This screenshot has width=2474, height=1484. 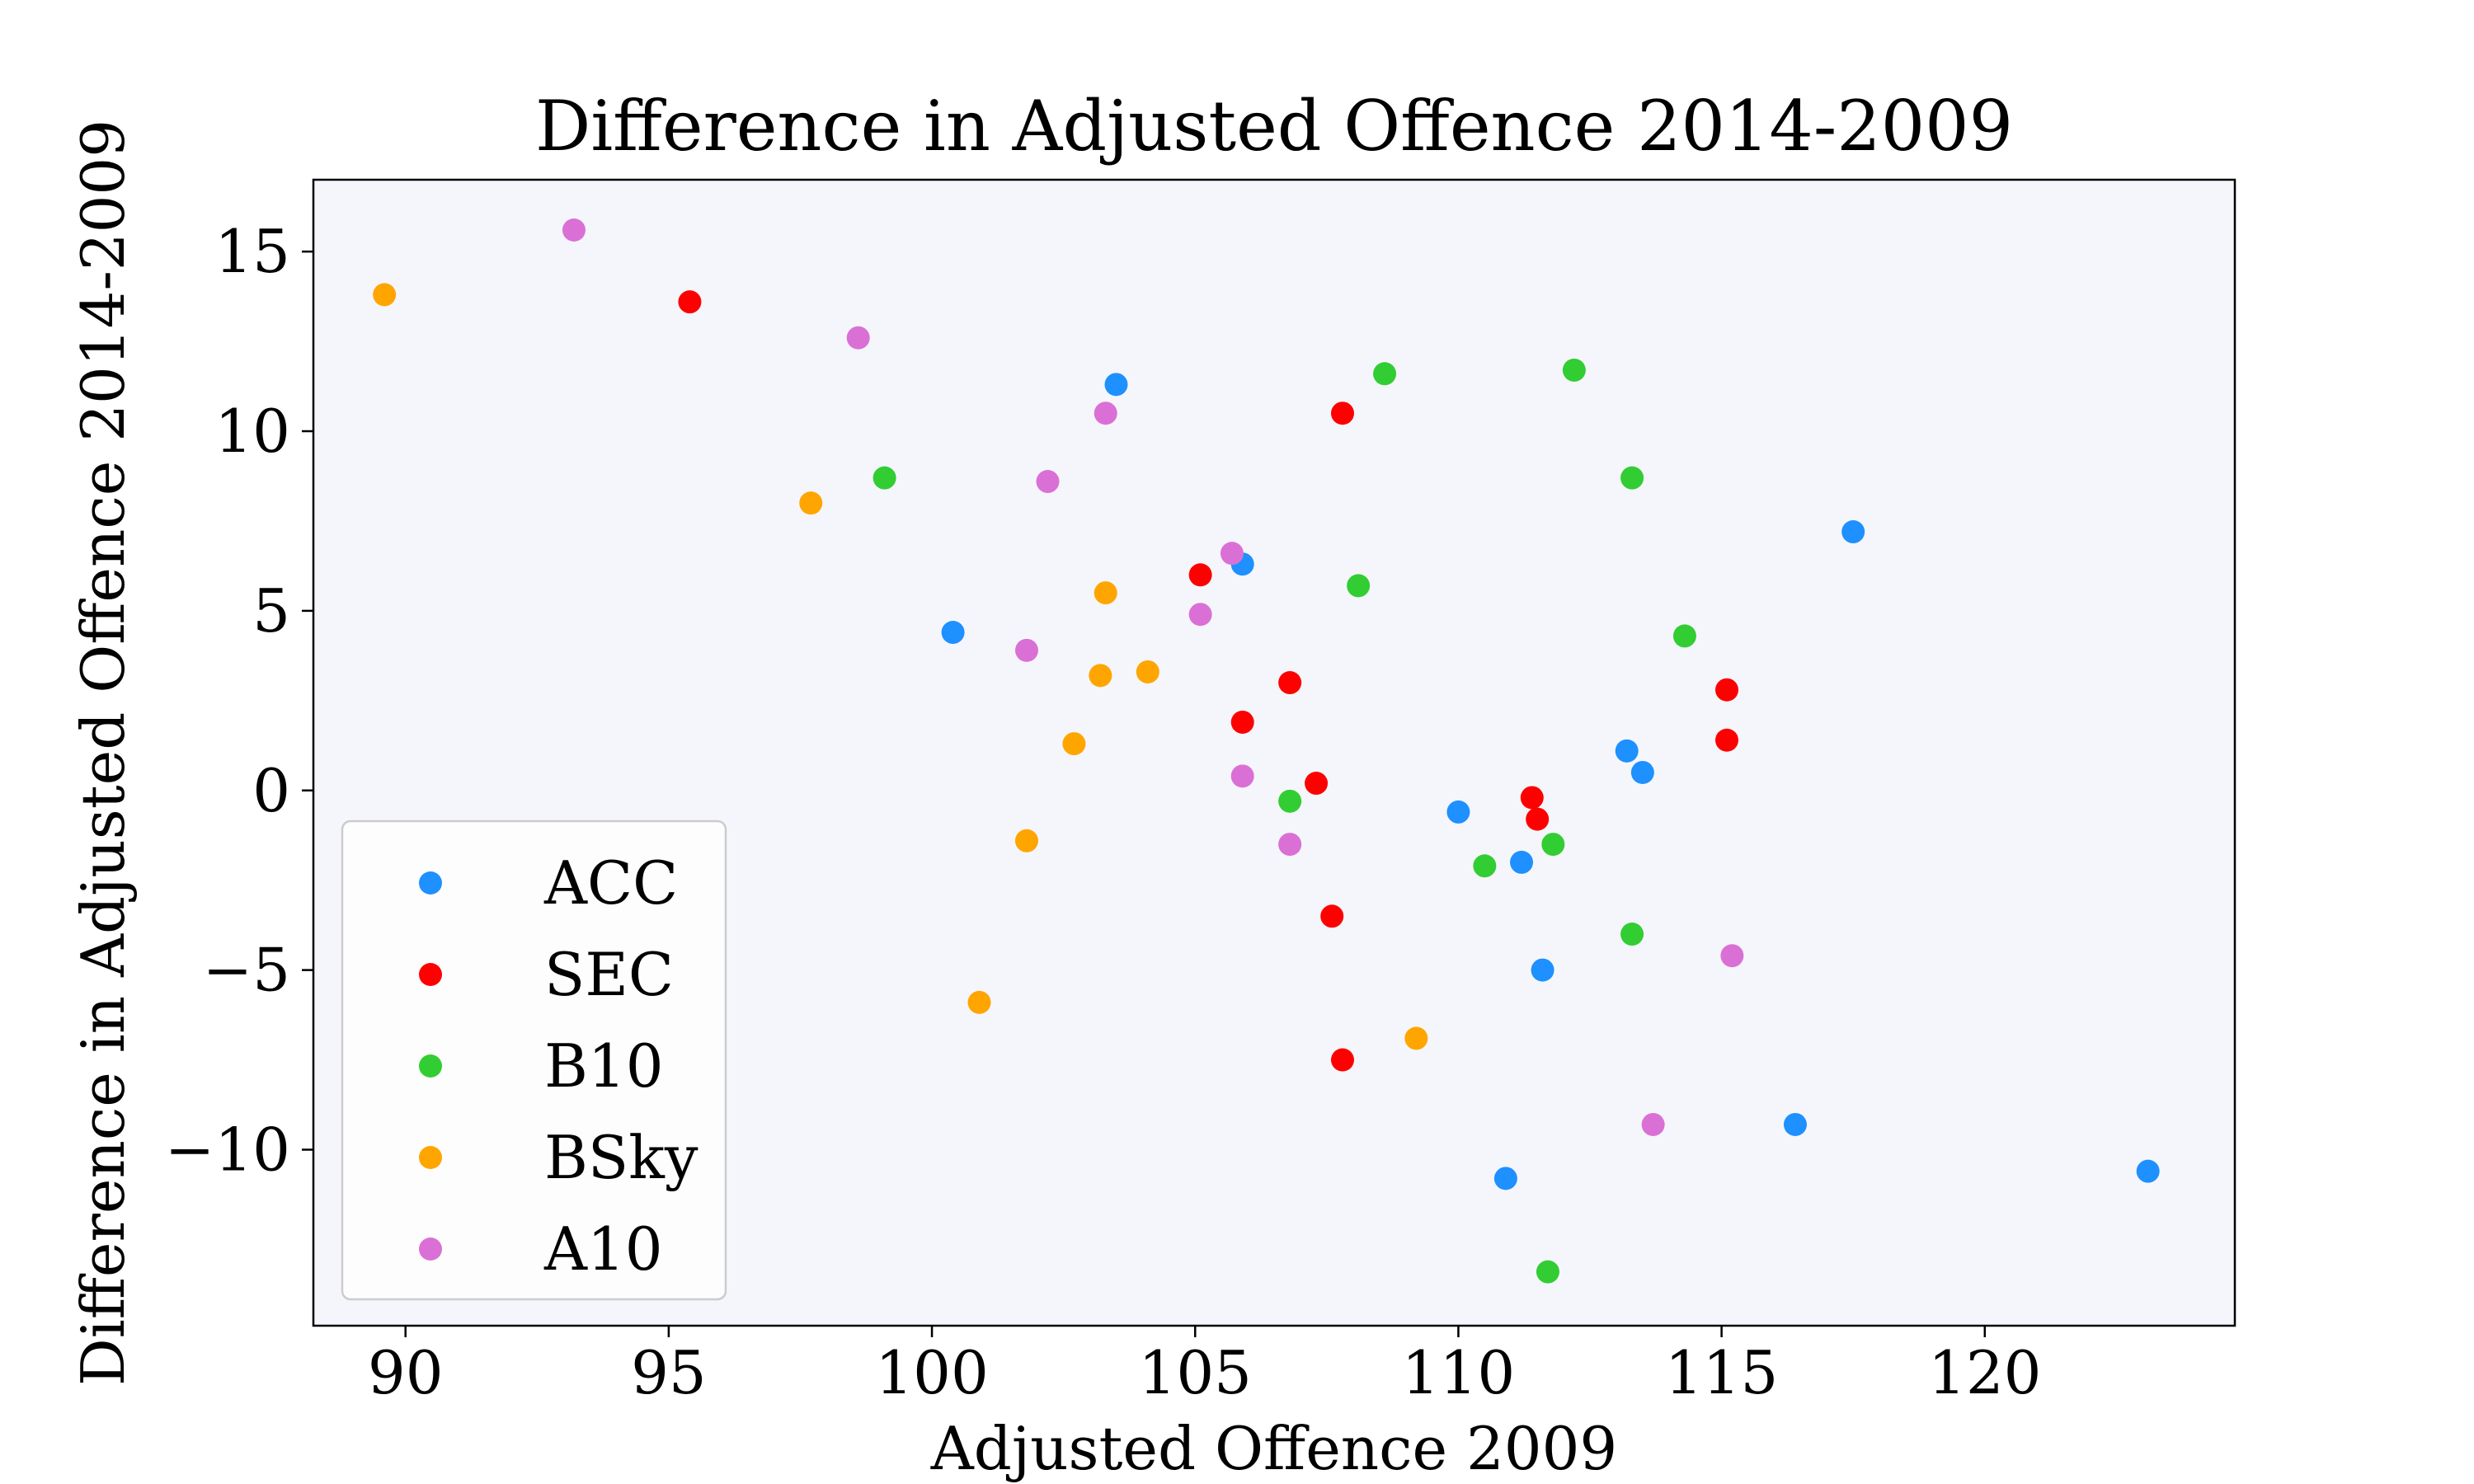 What do you see at coordinates (1458, 1372) in the screenshot?
I see `x-tick-label: 110` at bounding box center [1458, 1372].